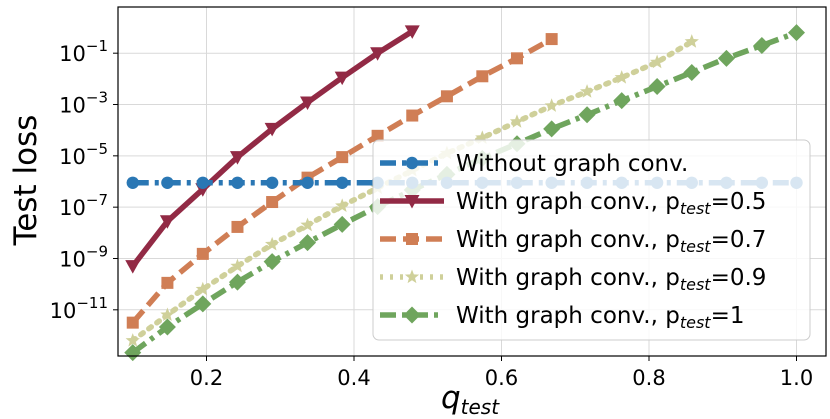  What do you see at coordinates (97, 98) in the screenshot?
I see `y-tick-exponent: −3` at bounding box center [97, 98].